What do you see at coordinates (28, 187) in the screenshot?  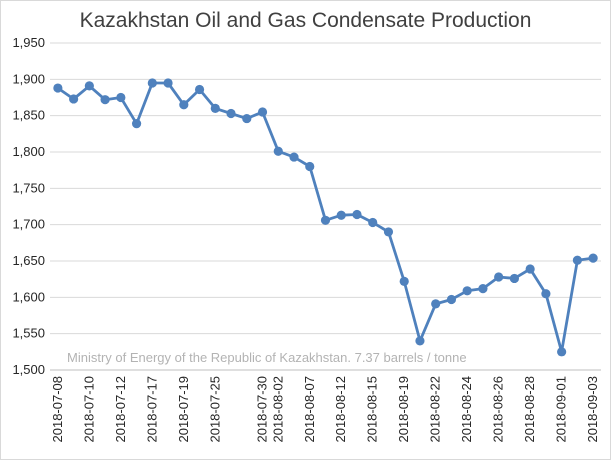 I see `y-tick-label: 1,750` at bounding box center [28, 187].